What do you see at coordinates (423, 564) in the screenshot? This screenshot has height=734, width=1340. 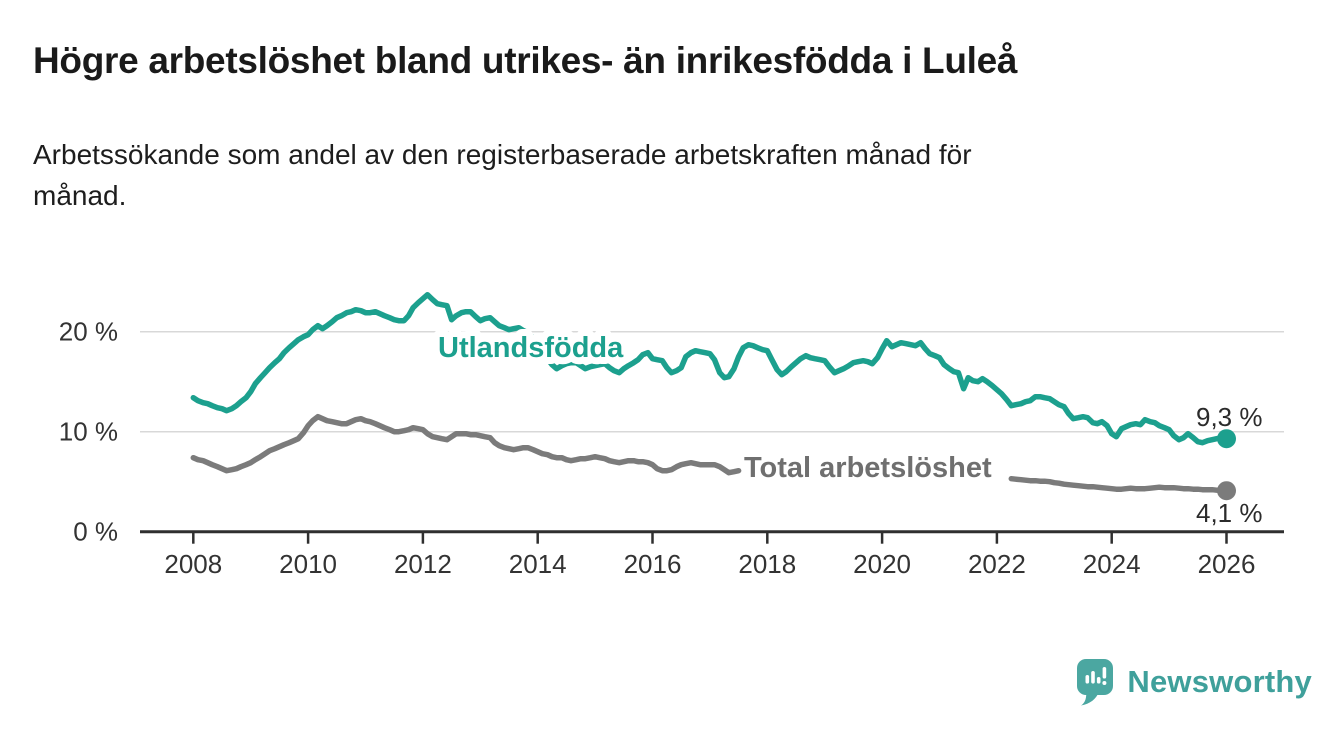 I see `x-tick-label-2012: 2012` at bounding box center [423, 564].